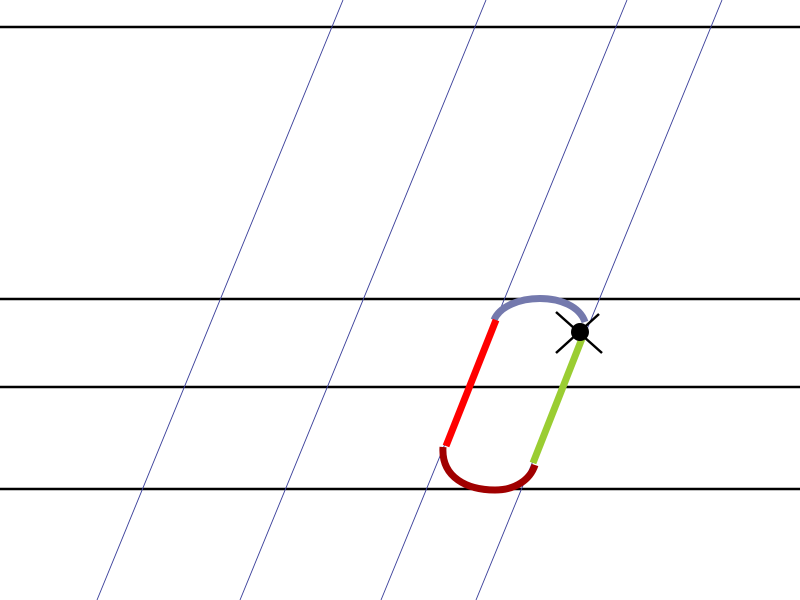  Describe the element at coordinates (514, 394) in the screenshot. I see `letter-guide` at that location.